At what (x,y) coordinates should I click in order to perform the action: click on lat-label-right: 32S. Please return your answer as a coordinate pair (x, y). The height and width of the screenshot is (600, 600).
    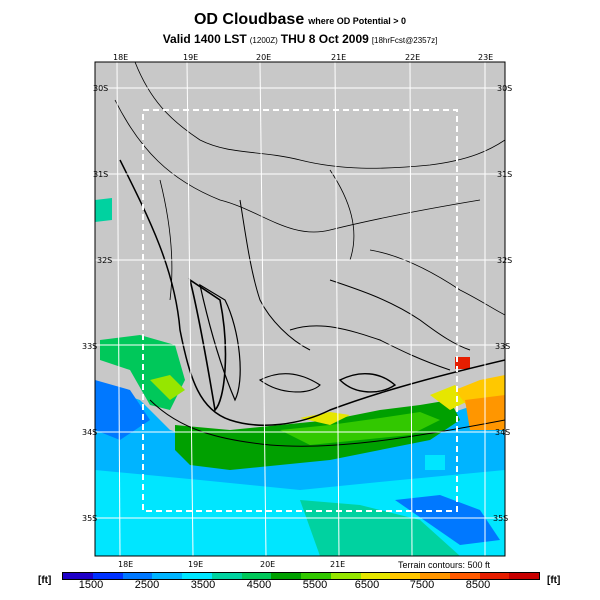
    Looking at the image, I should click on (504, 260).